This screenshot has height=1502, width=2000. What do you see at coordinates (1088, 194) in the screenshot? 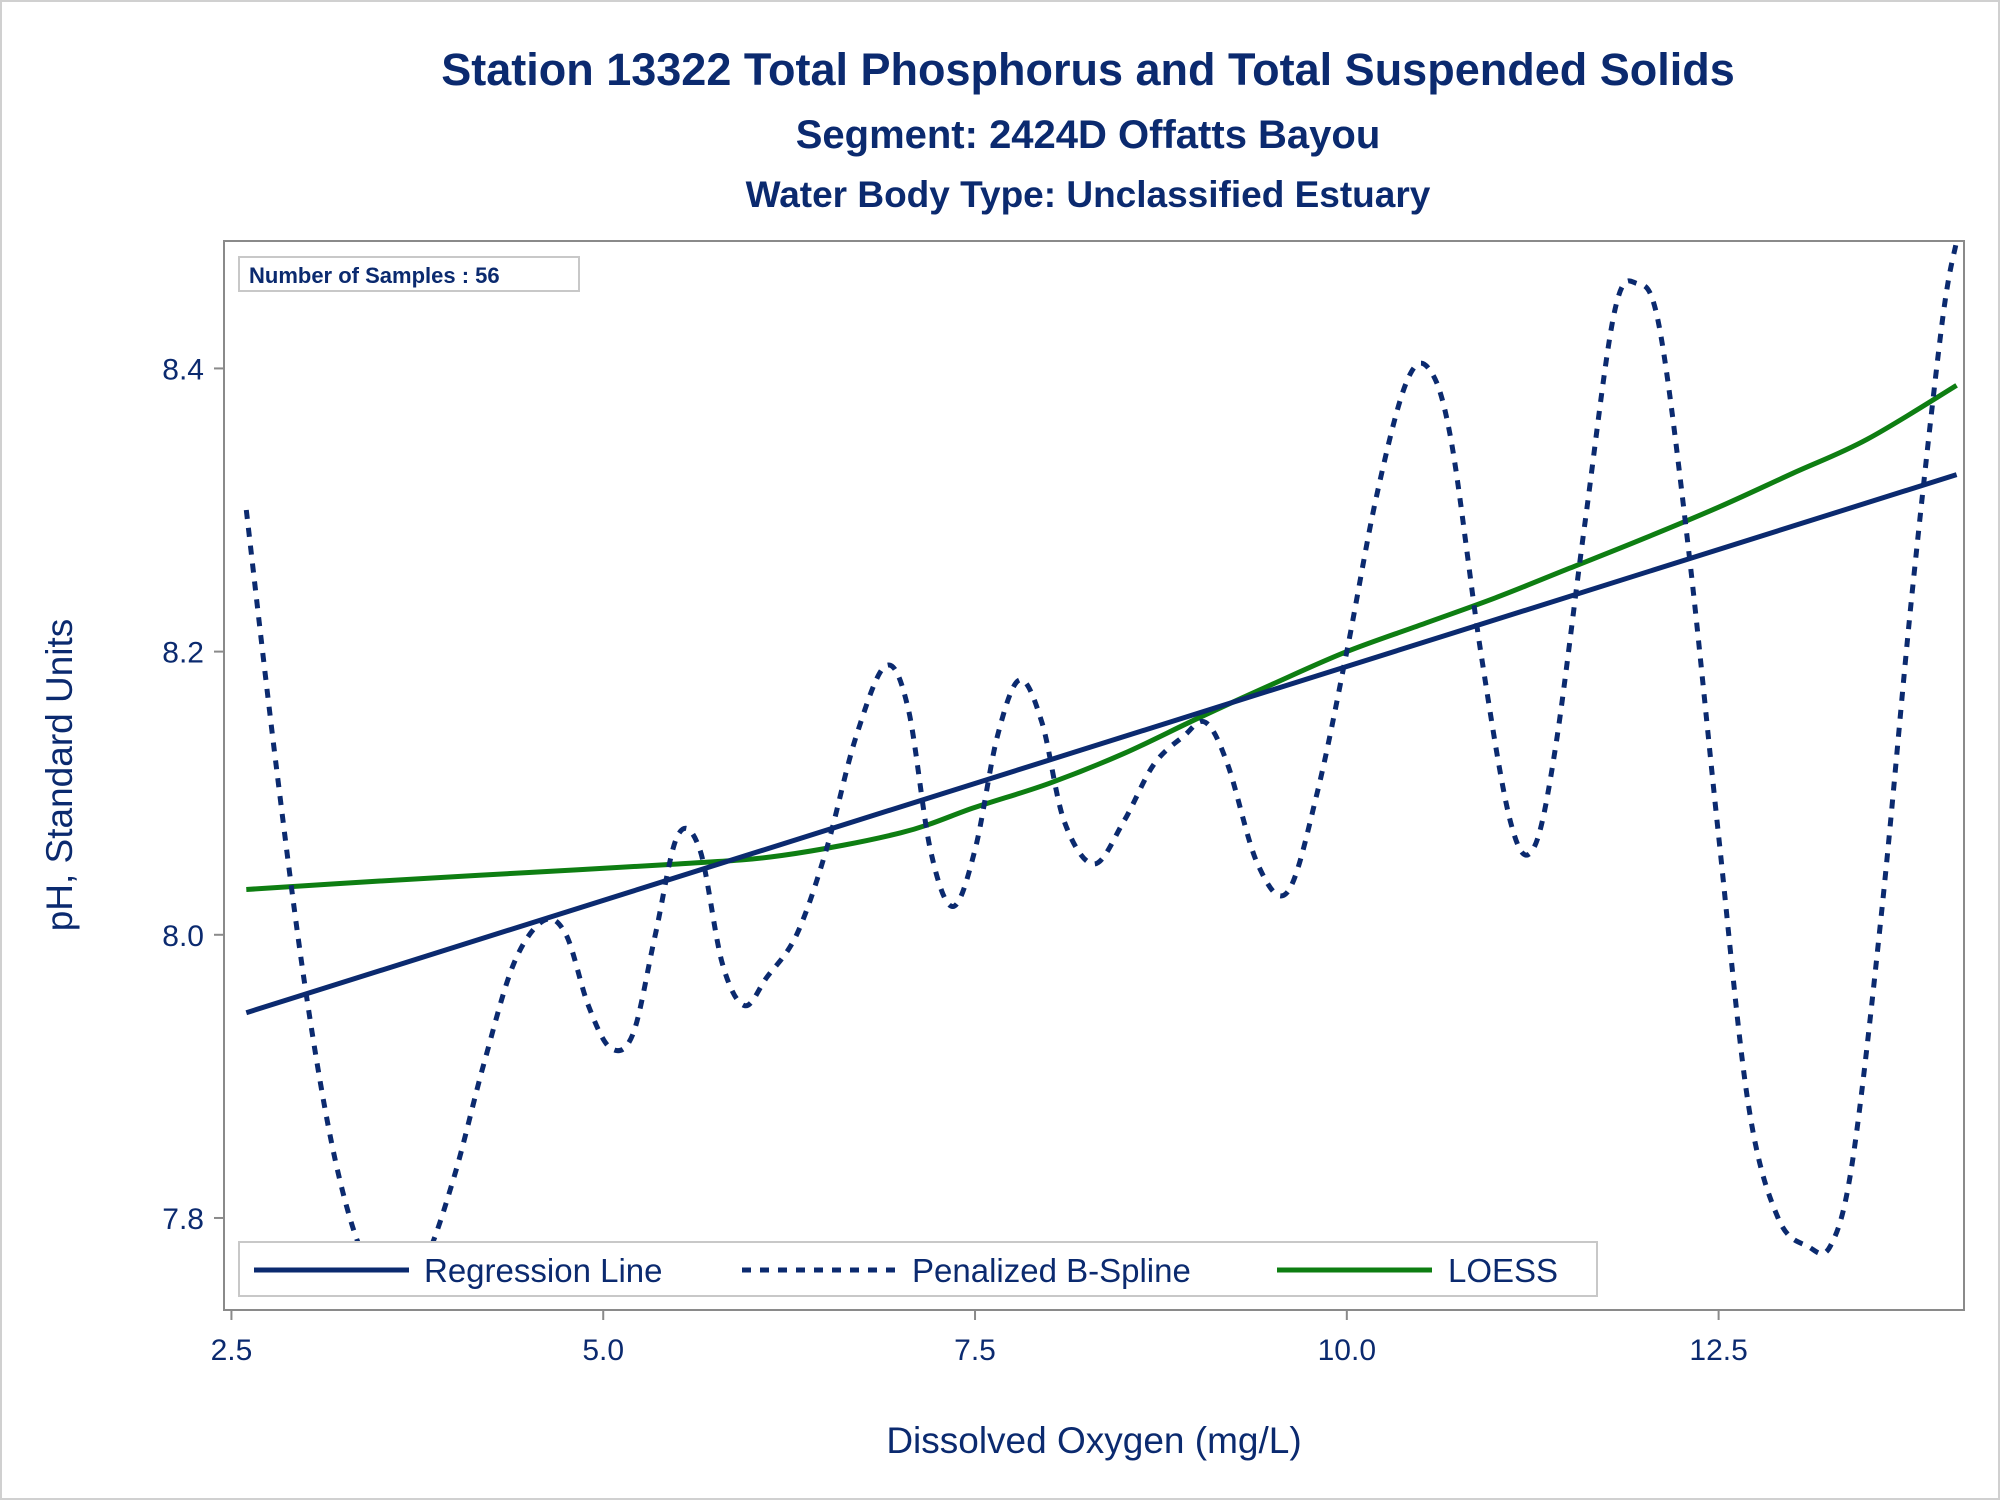
I see `chart-subtitle-2: Water Body Type: Unclassified Estuary` at bounding box center [1088, 194].